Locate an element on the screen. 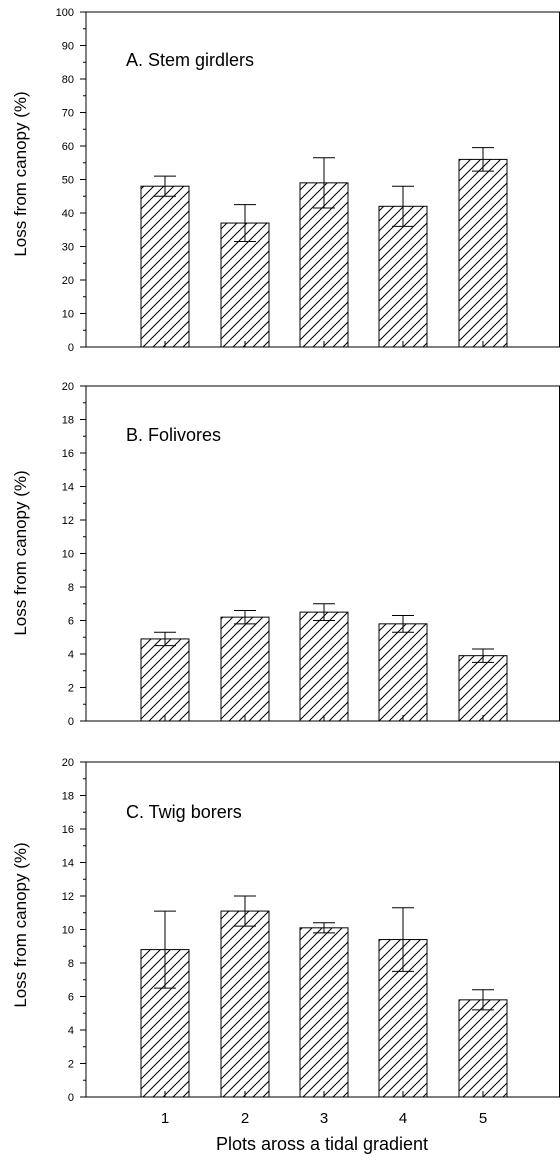  x-tick-label: 1 is located at coordinates (165, 1118).